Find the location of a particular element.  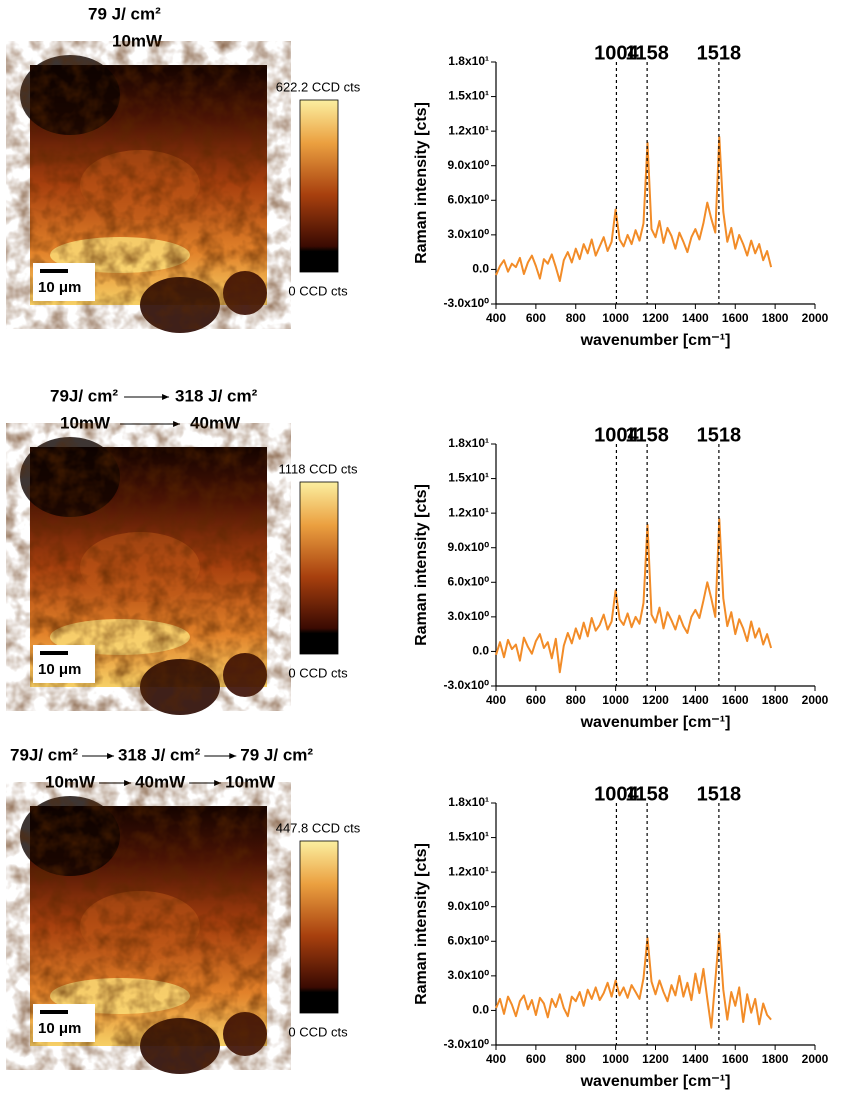

colorbar-max: 447.8 CCD cts is located at coordinates (318, 827).